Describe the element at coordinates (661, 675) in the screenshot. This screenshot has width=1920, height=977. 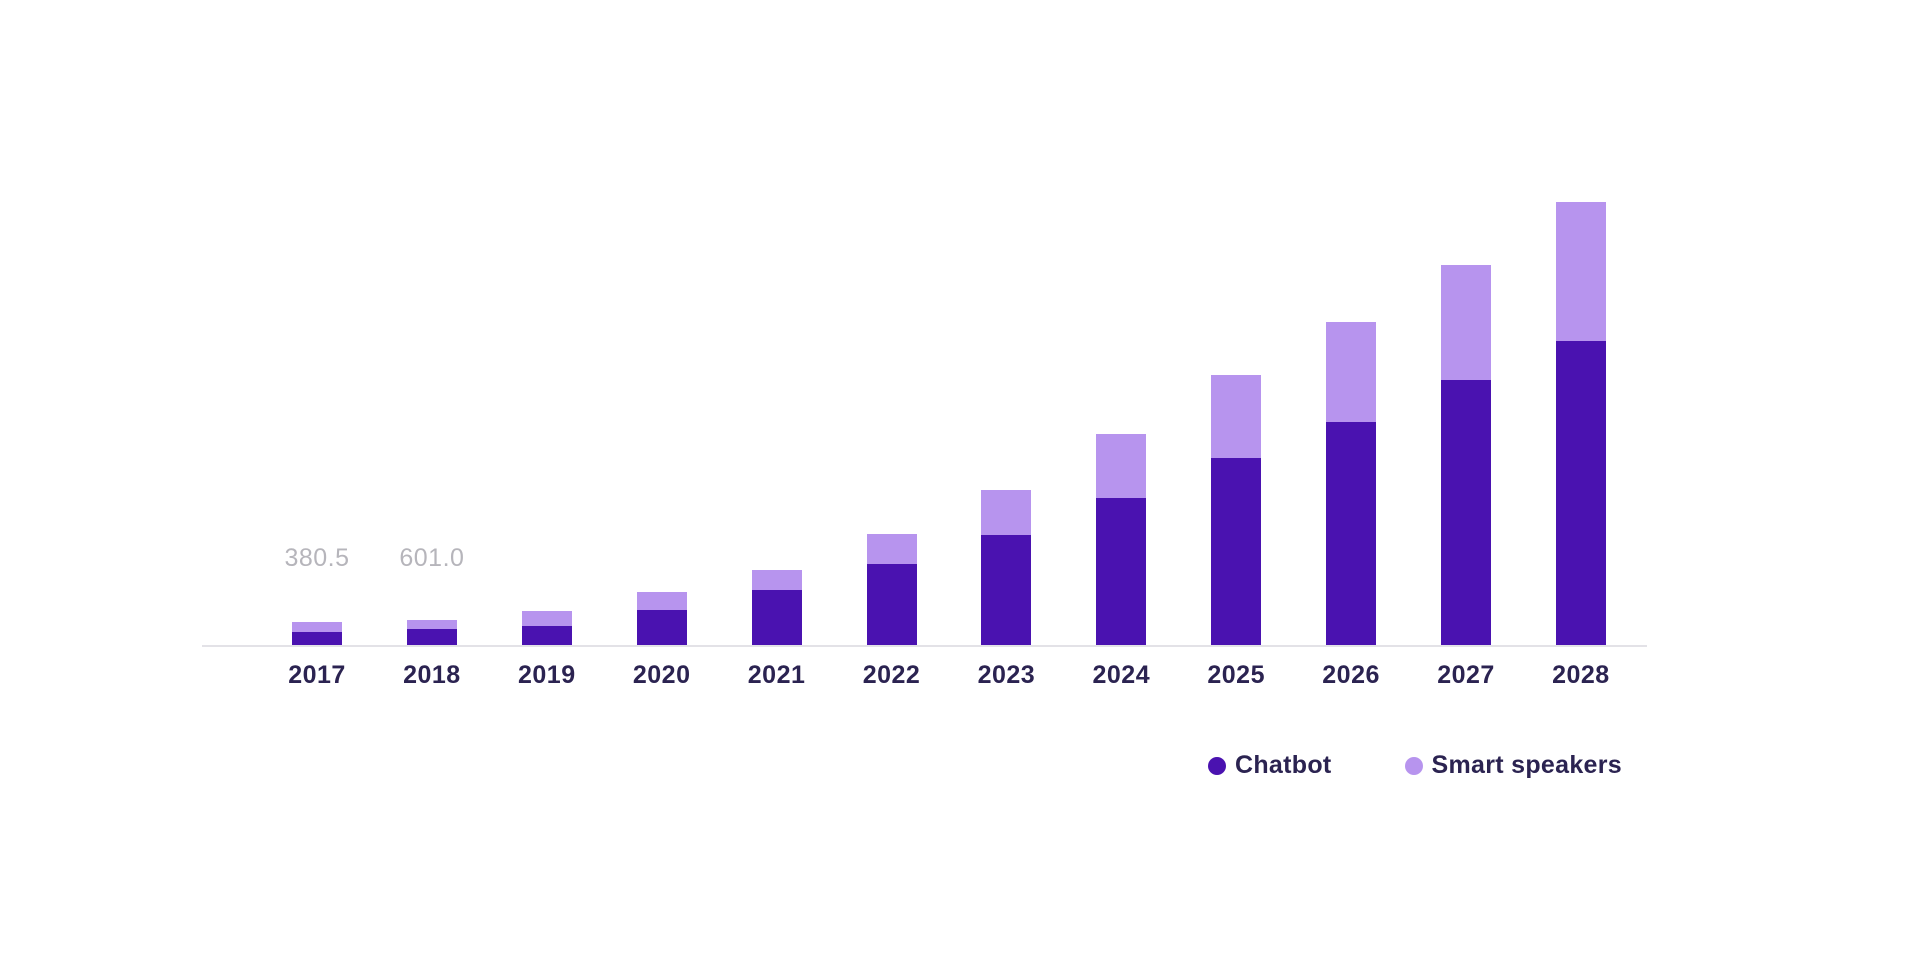
I see `x-tick-label-2020: 2020` at that location.